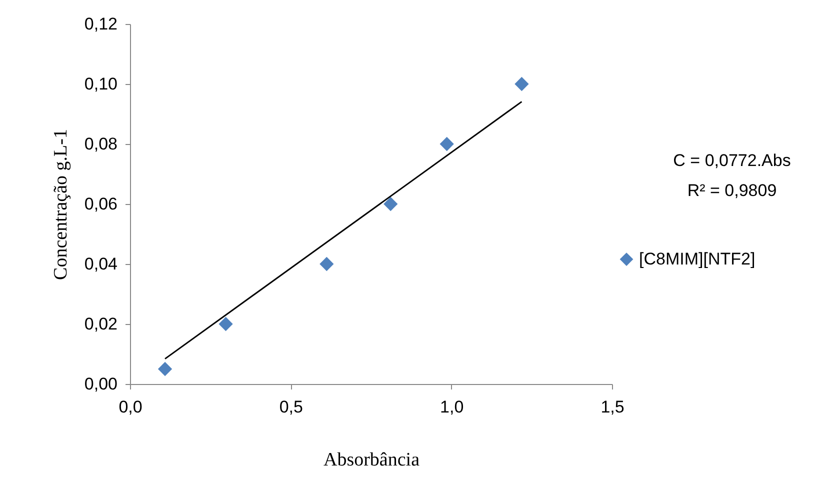  I want to click on y-tick-label: 0,06, so click(101, 204).